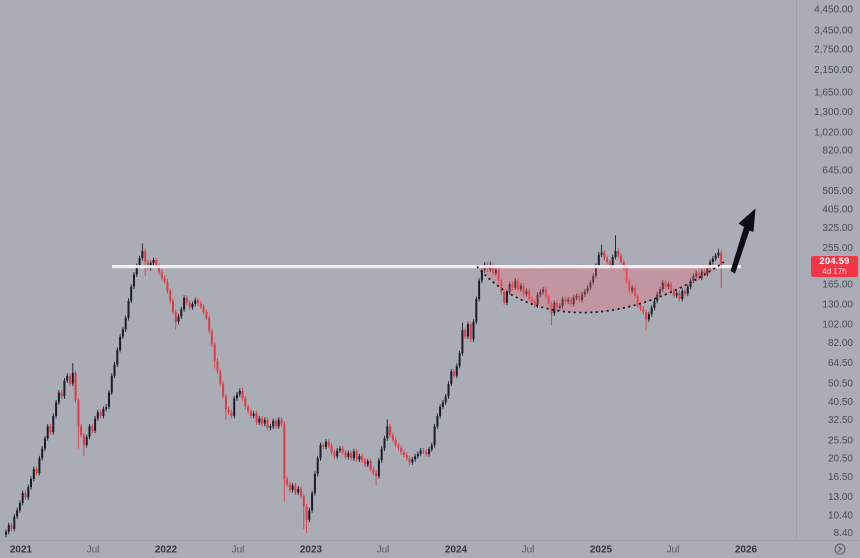  I want to click on time-tick-label: 2022, so click(166, 550).